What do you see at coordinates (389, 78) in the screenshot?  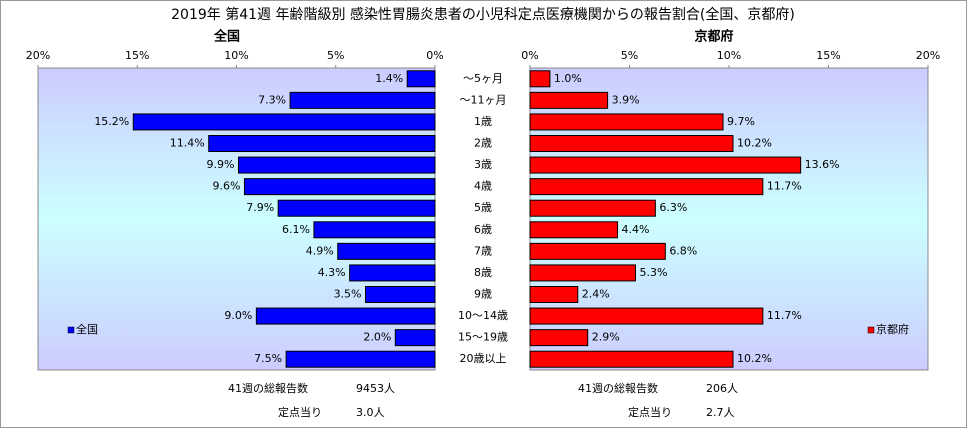 I see `value-label: 1.4%` at bounding box center [389, 78].